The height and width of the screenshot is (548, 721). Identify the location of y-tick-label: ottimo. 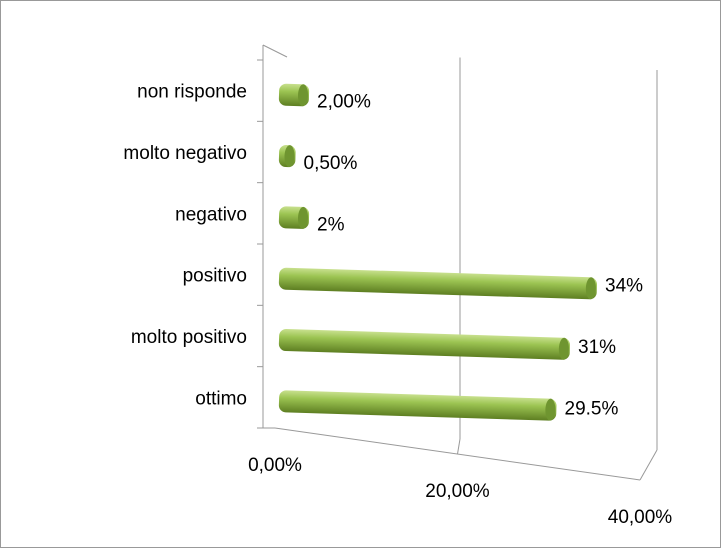
(221, 398).